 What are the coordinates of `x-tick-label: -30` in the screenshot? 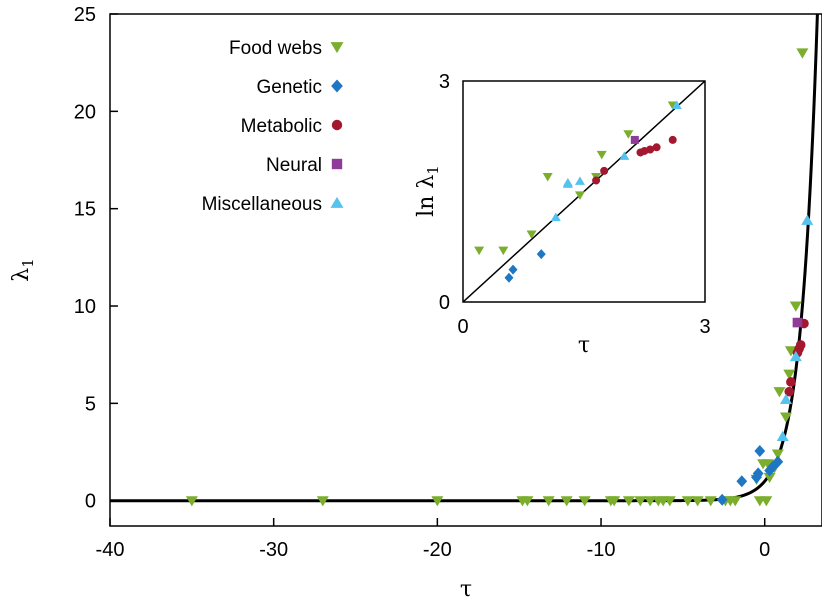 It's located at (273, 550).